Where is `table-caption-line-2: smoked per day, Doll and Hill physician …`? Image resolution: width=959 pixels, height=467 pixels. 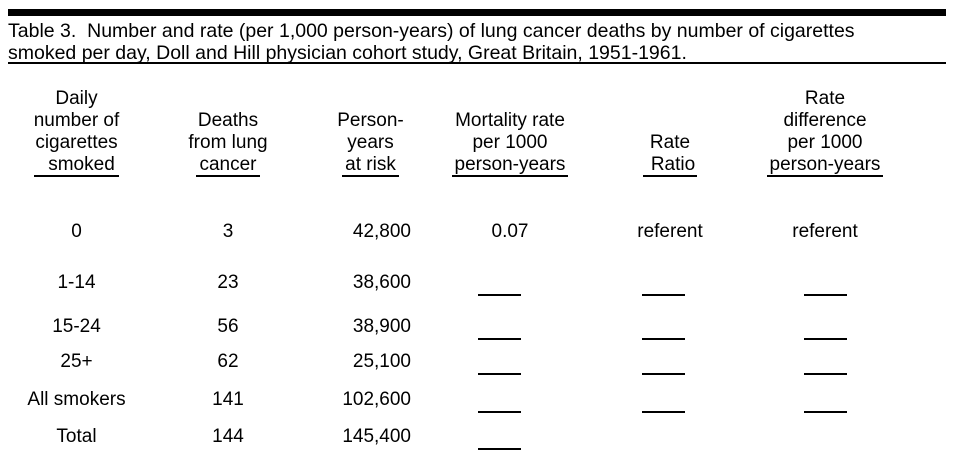
table-caption-line-2: smoked per day, Doll and Hill physician … is located at coordinates (347, 53).